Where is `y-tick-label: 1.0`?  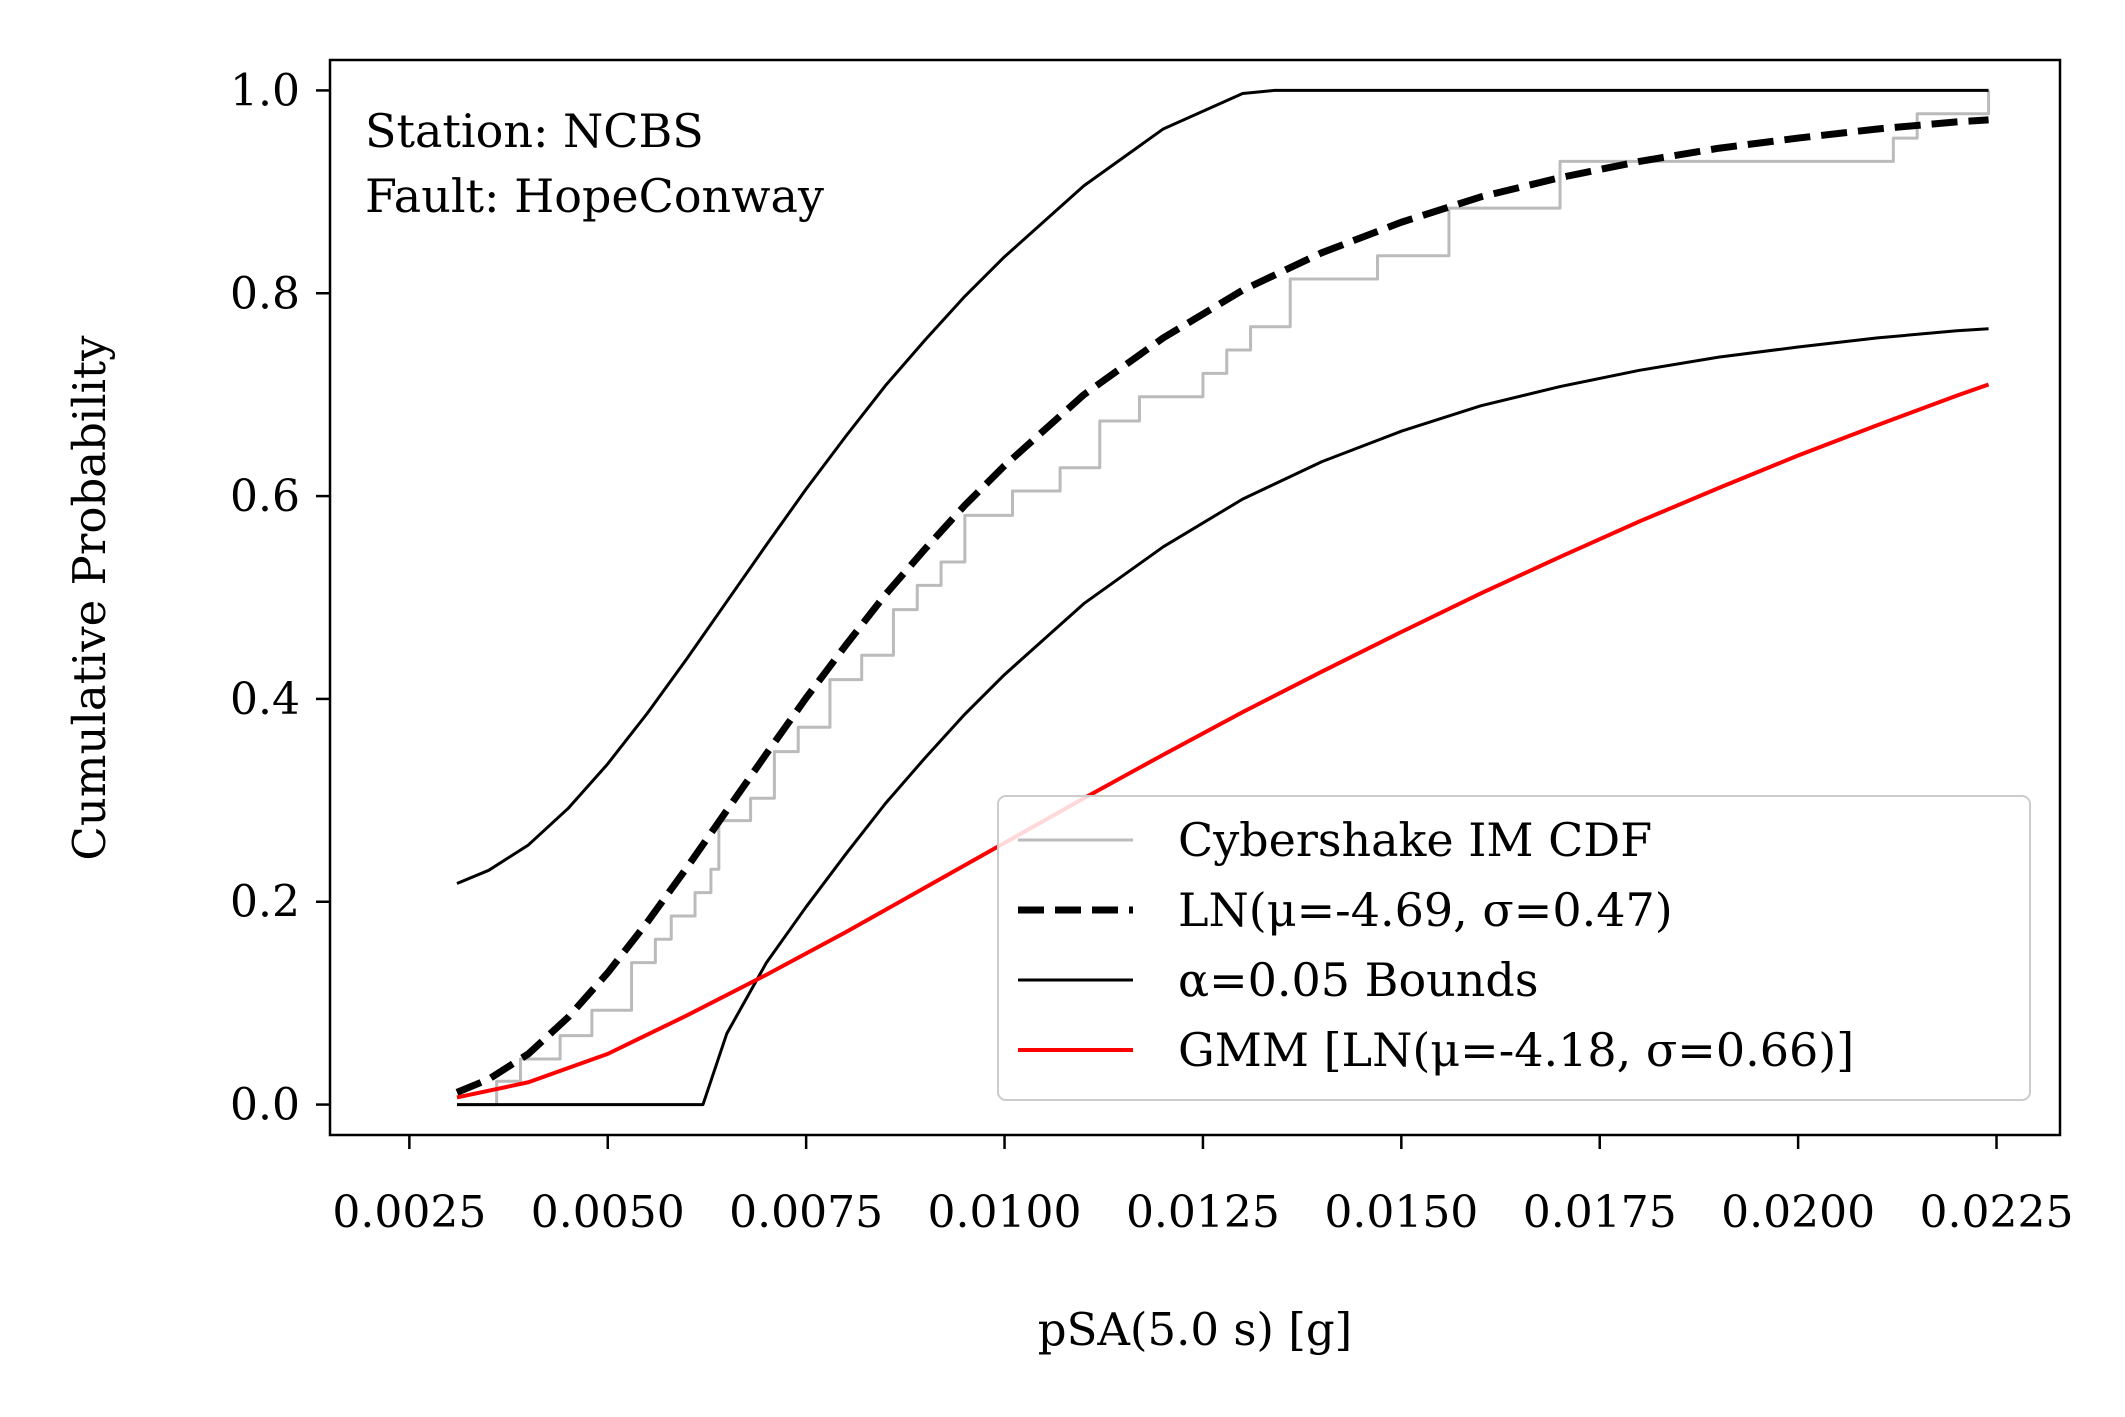 y-tick-label: 1.0 is located at coordinates (265, 90).